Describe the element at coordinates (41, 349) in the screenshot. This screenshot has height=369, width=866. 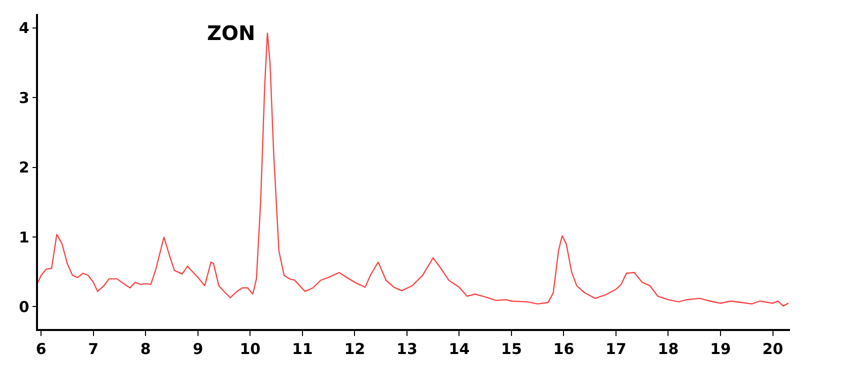
I see `x-tick-label: 6` at that location.